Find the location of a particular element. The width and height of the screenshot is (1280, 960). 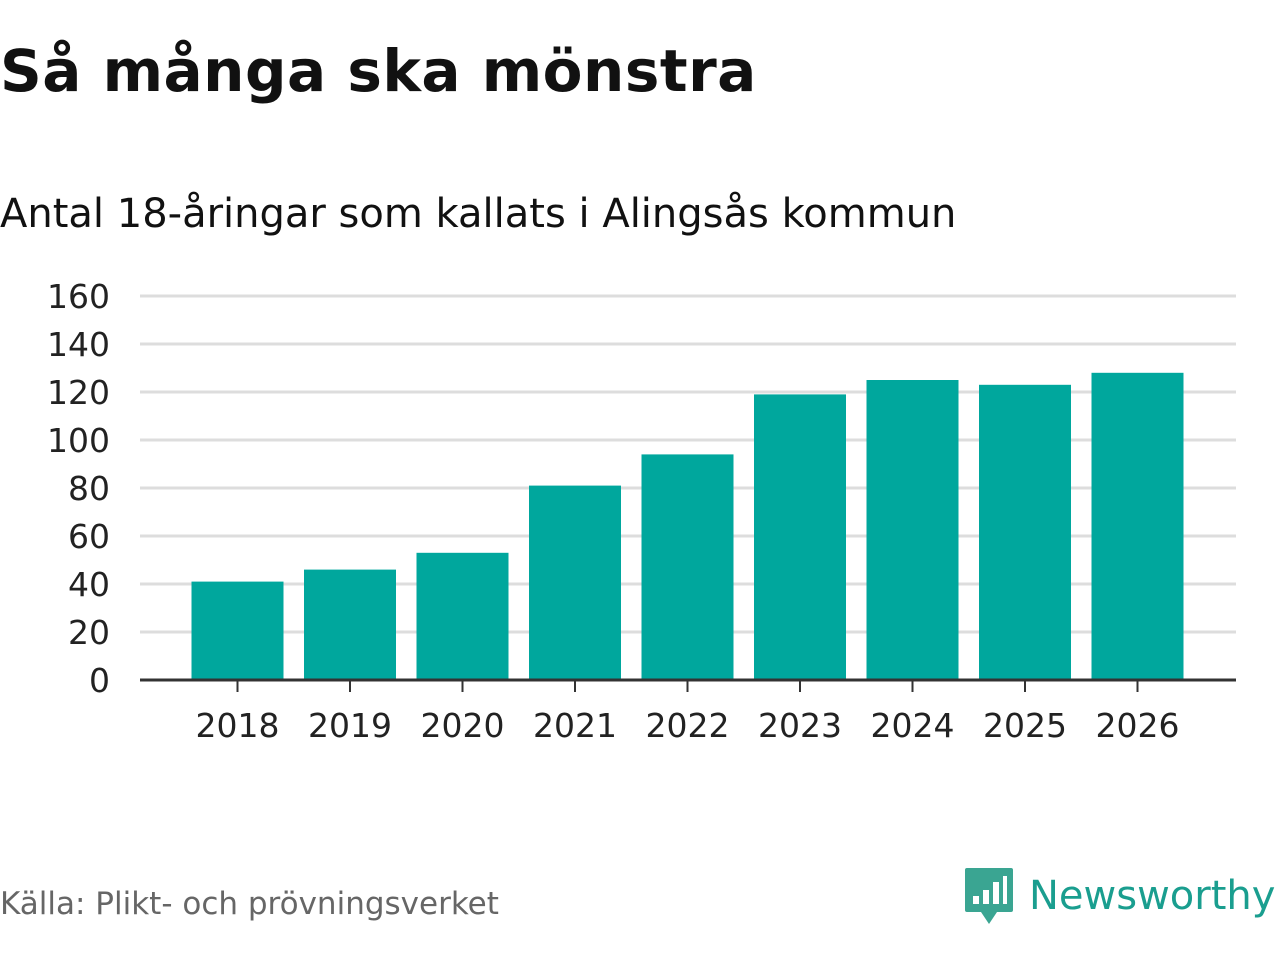

bar-2020 is located at coordinates (462, 616).